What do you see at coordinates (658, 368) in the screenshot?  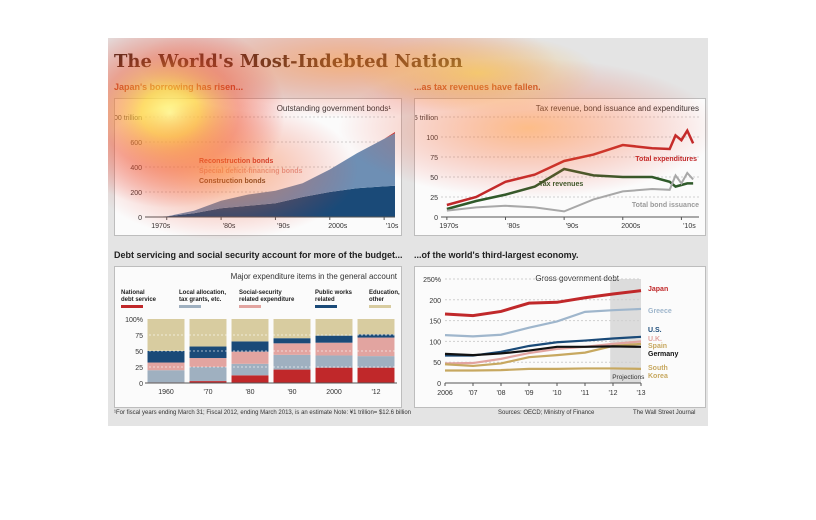 I see `chart4-series-label: South` at bounding box center [658, 368].